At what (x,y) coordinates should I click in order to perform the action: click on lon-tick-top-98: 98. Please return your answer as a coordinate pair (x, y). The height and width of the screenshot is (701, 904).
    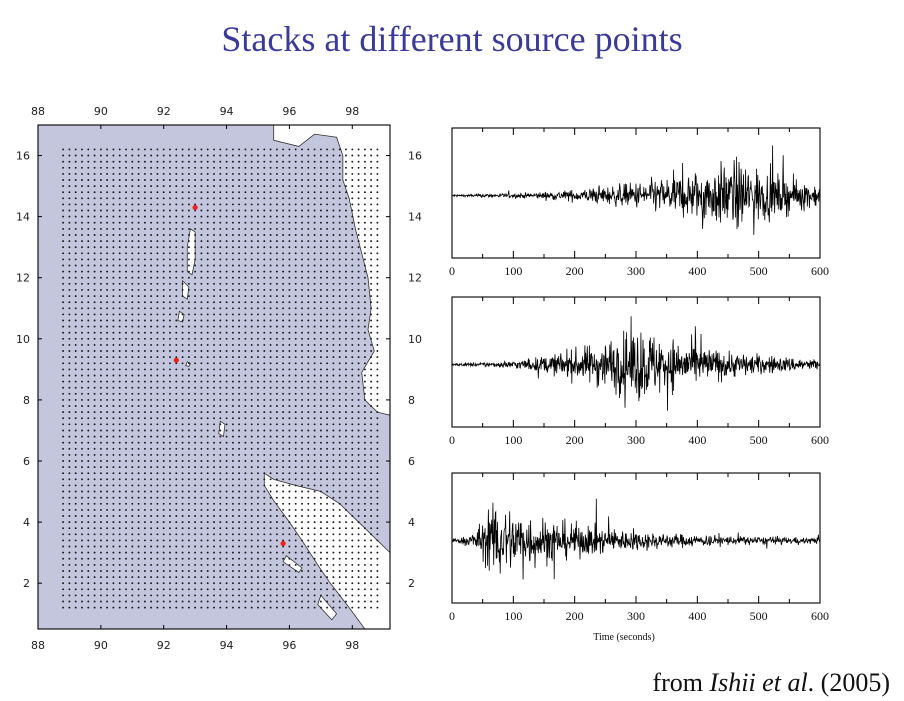
    Looking at the image, I should click on (352, 111).